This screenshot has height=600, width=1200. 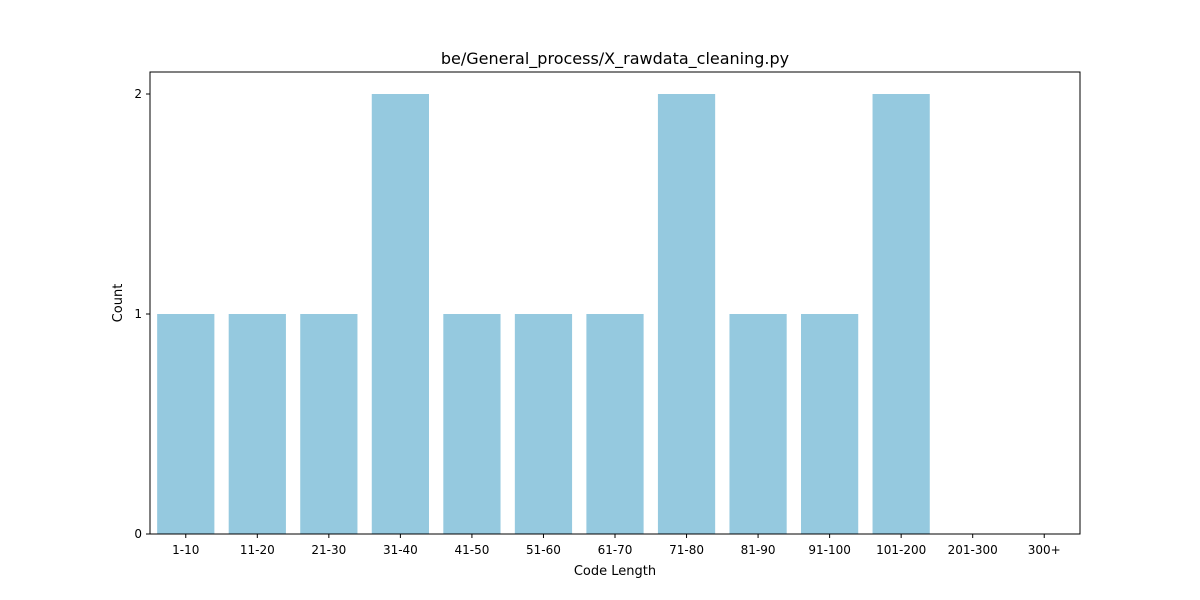 I want to click on y-axis-label: Count, so click(x=118, y=303).